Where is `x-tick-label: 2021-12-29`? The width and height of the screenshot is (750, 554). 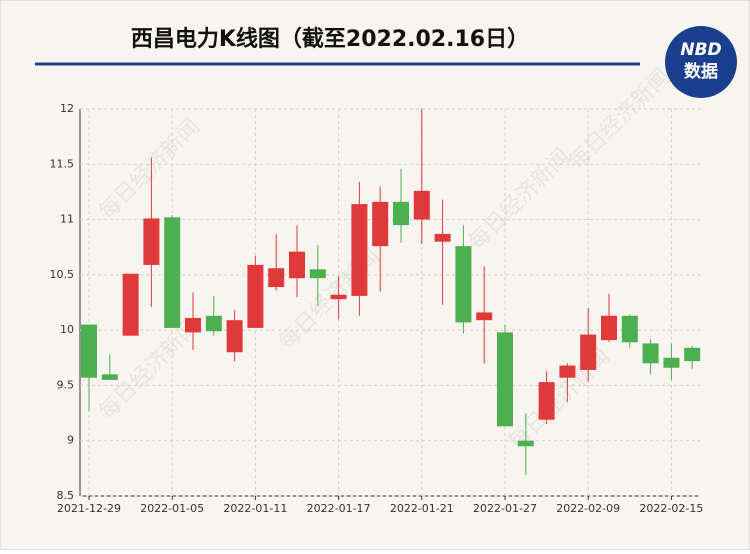
x-tick-label: 2021-12-29 is located at coordinates (89, 508).